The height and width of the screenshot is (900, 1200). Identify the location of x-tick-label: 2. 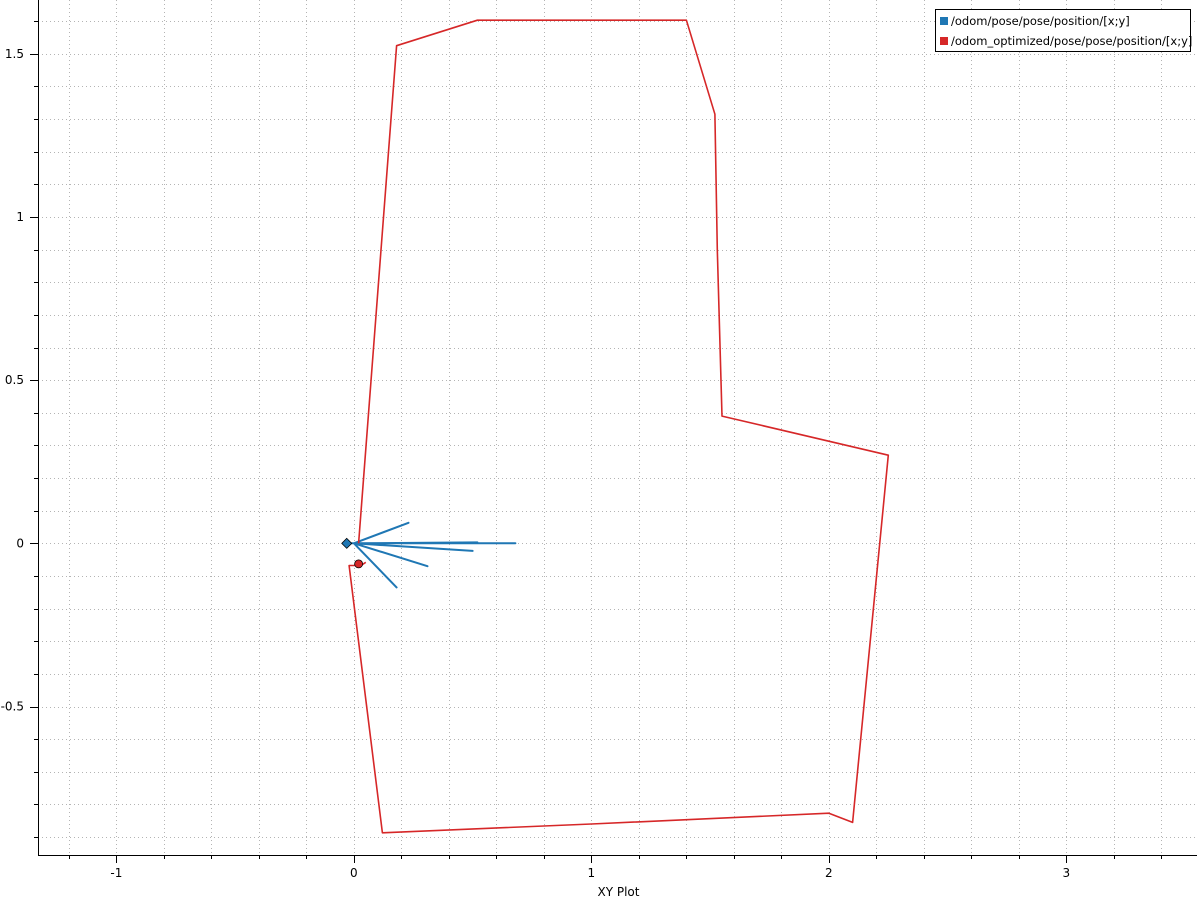
(829, 873).